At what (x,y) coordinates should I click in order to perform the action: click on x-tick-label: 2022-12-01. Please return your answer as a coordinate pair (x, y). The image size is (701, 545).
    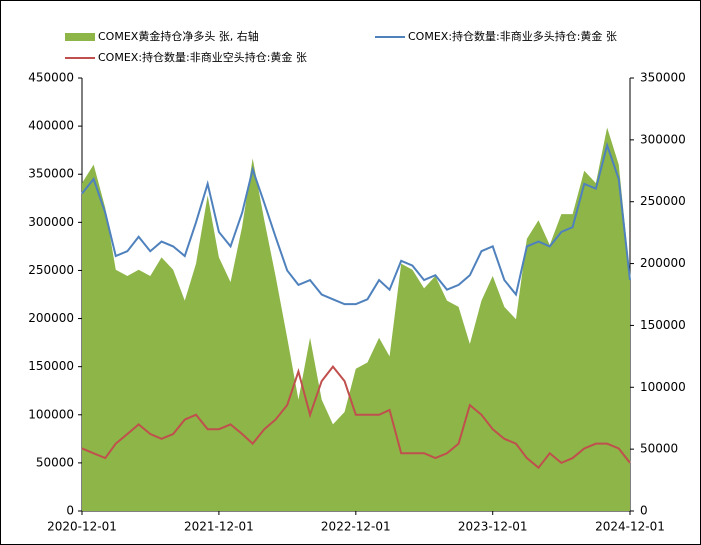
    Looking at the image, I should click on (356, 527).